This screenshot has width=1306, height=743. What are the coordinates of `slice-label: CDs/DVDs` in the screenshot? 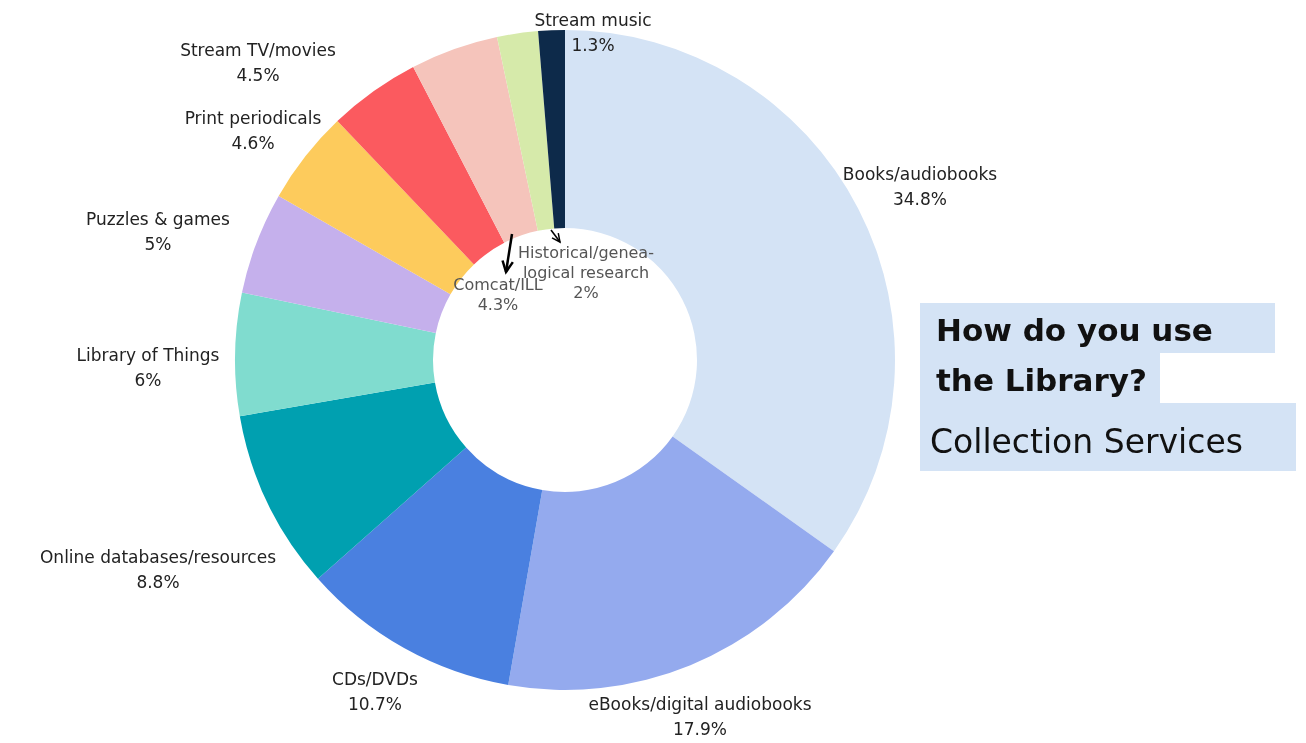 It's located at (375, 679).